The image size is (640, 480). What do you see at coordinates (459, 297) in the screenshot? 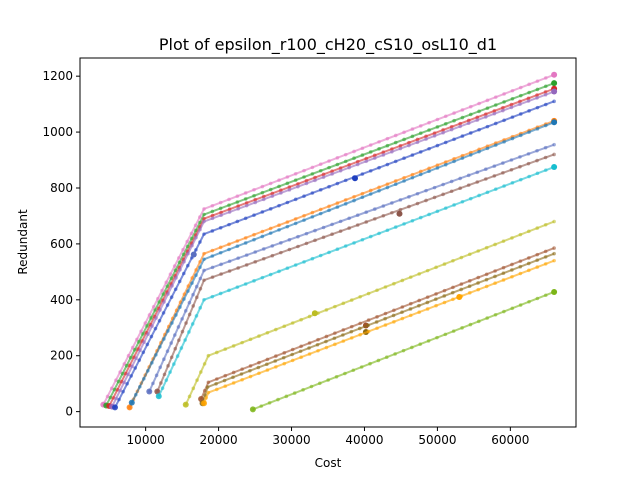
I see `highlight-point` at bounding box center [459, 297].